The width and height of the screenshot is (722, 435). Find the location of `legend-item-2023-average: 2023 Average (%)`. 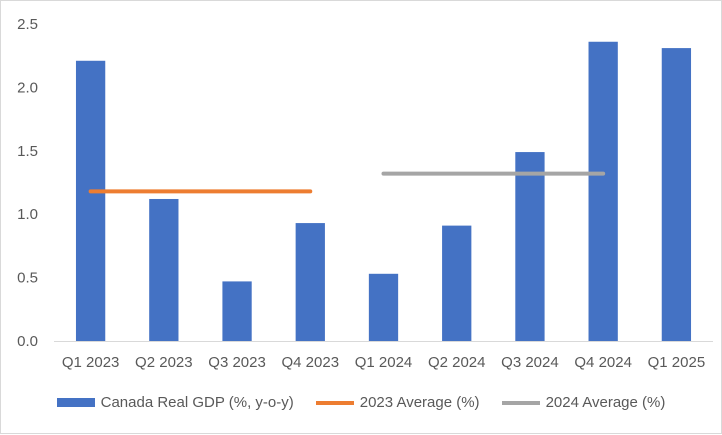

legend-item-2023-average: 2023 Average (%) is located at coordinates (397, 402).